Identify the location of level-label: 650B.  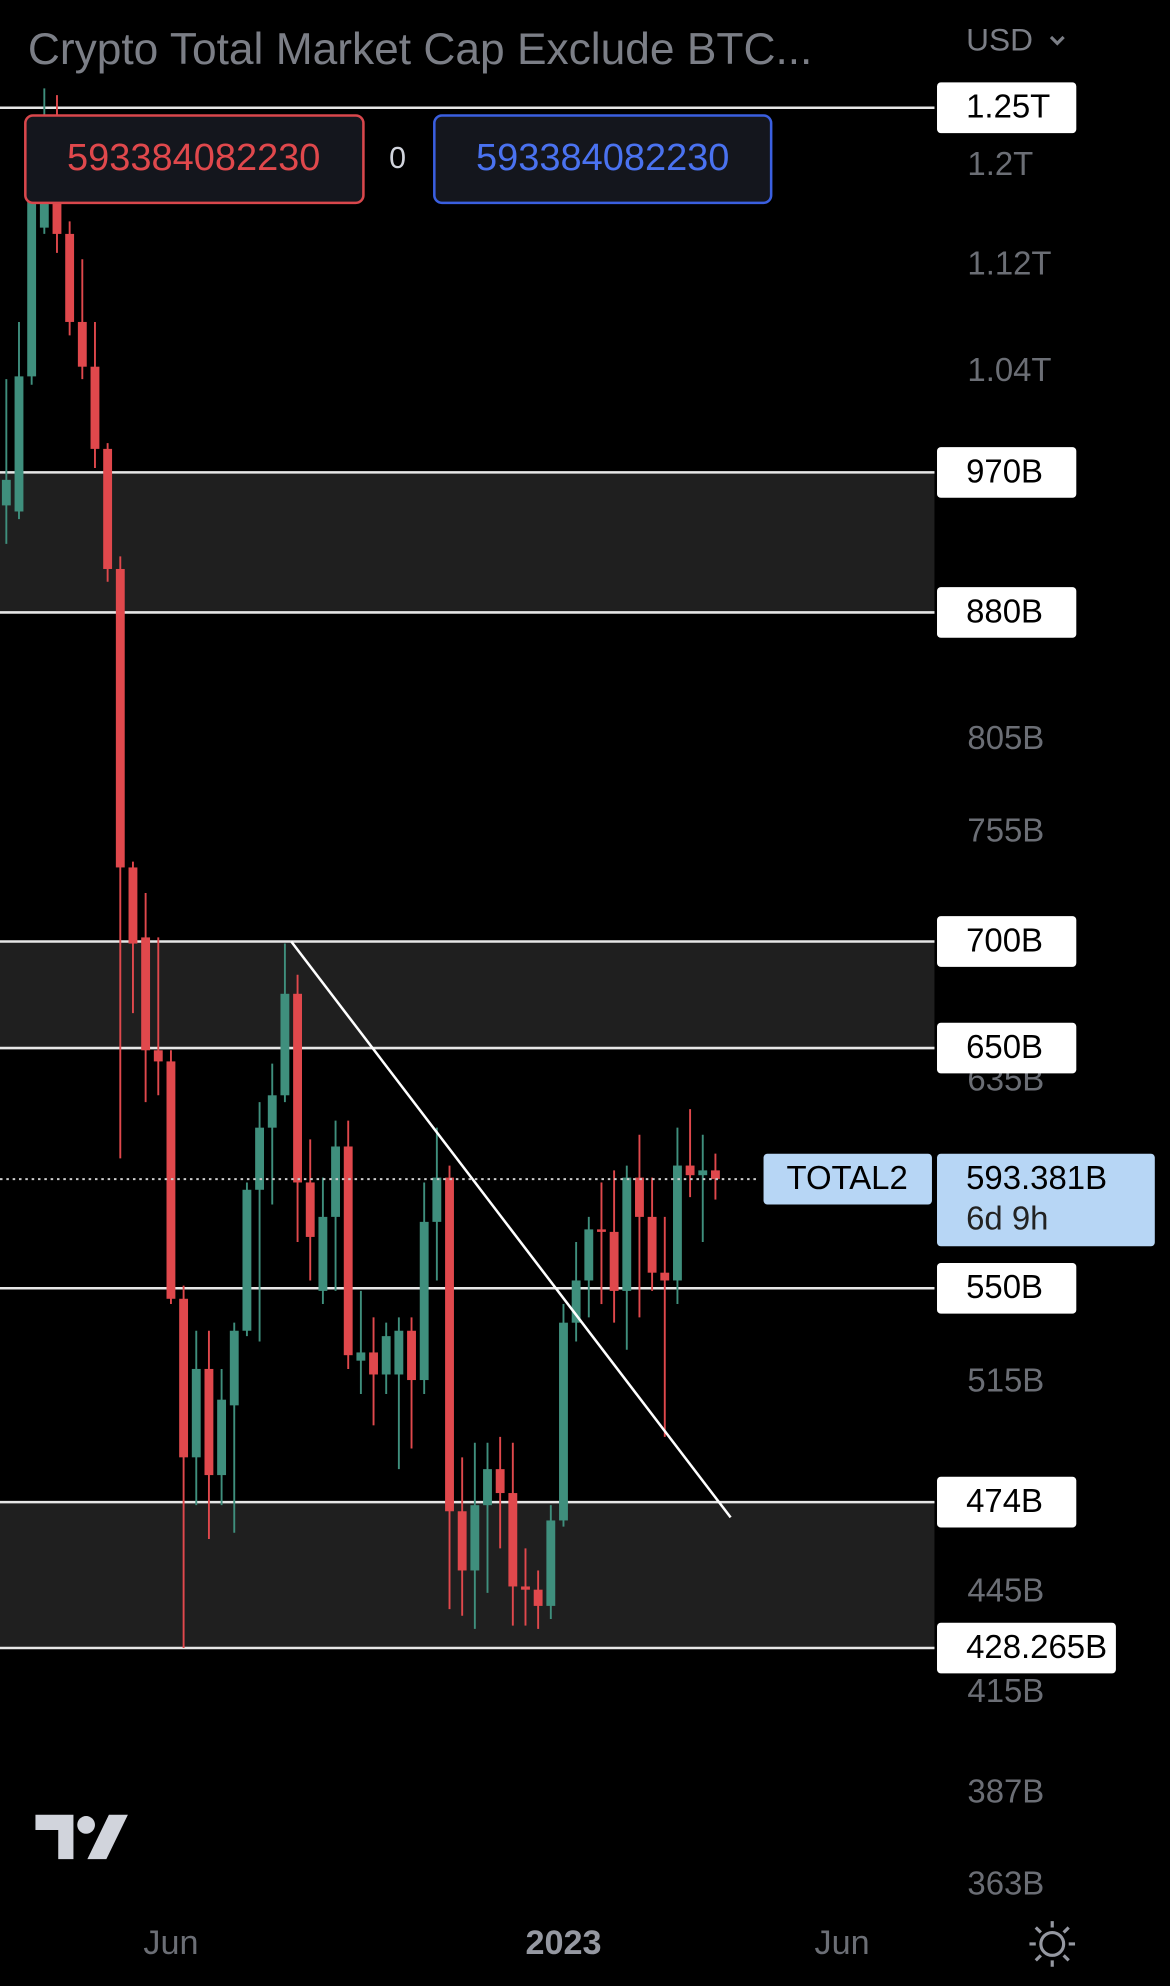
(1004, 1046).